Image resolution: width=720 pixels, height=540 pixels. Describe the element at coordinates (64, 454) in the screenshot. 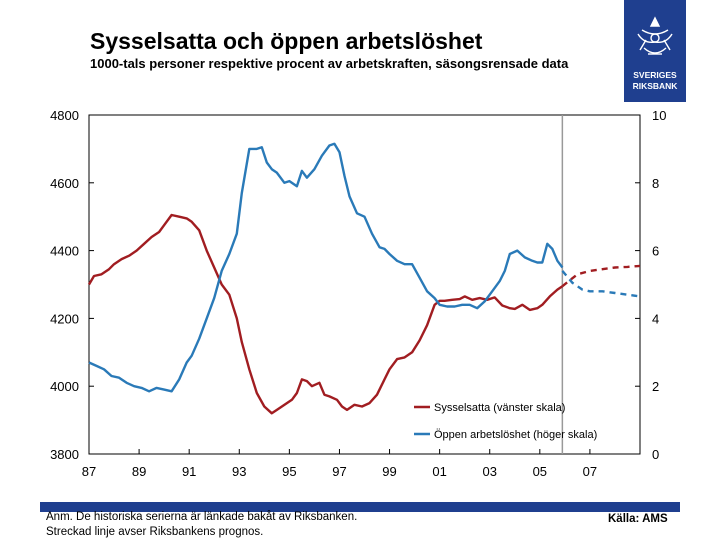

I see `y-left-tick-label: 3800` at that location.